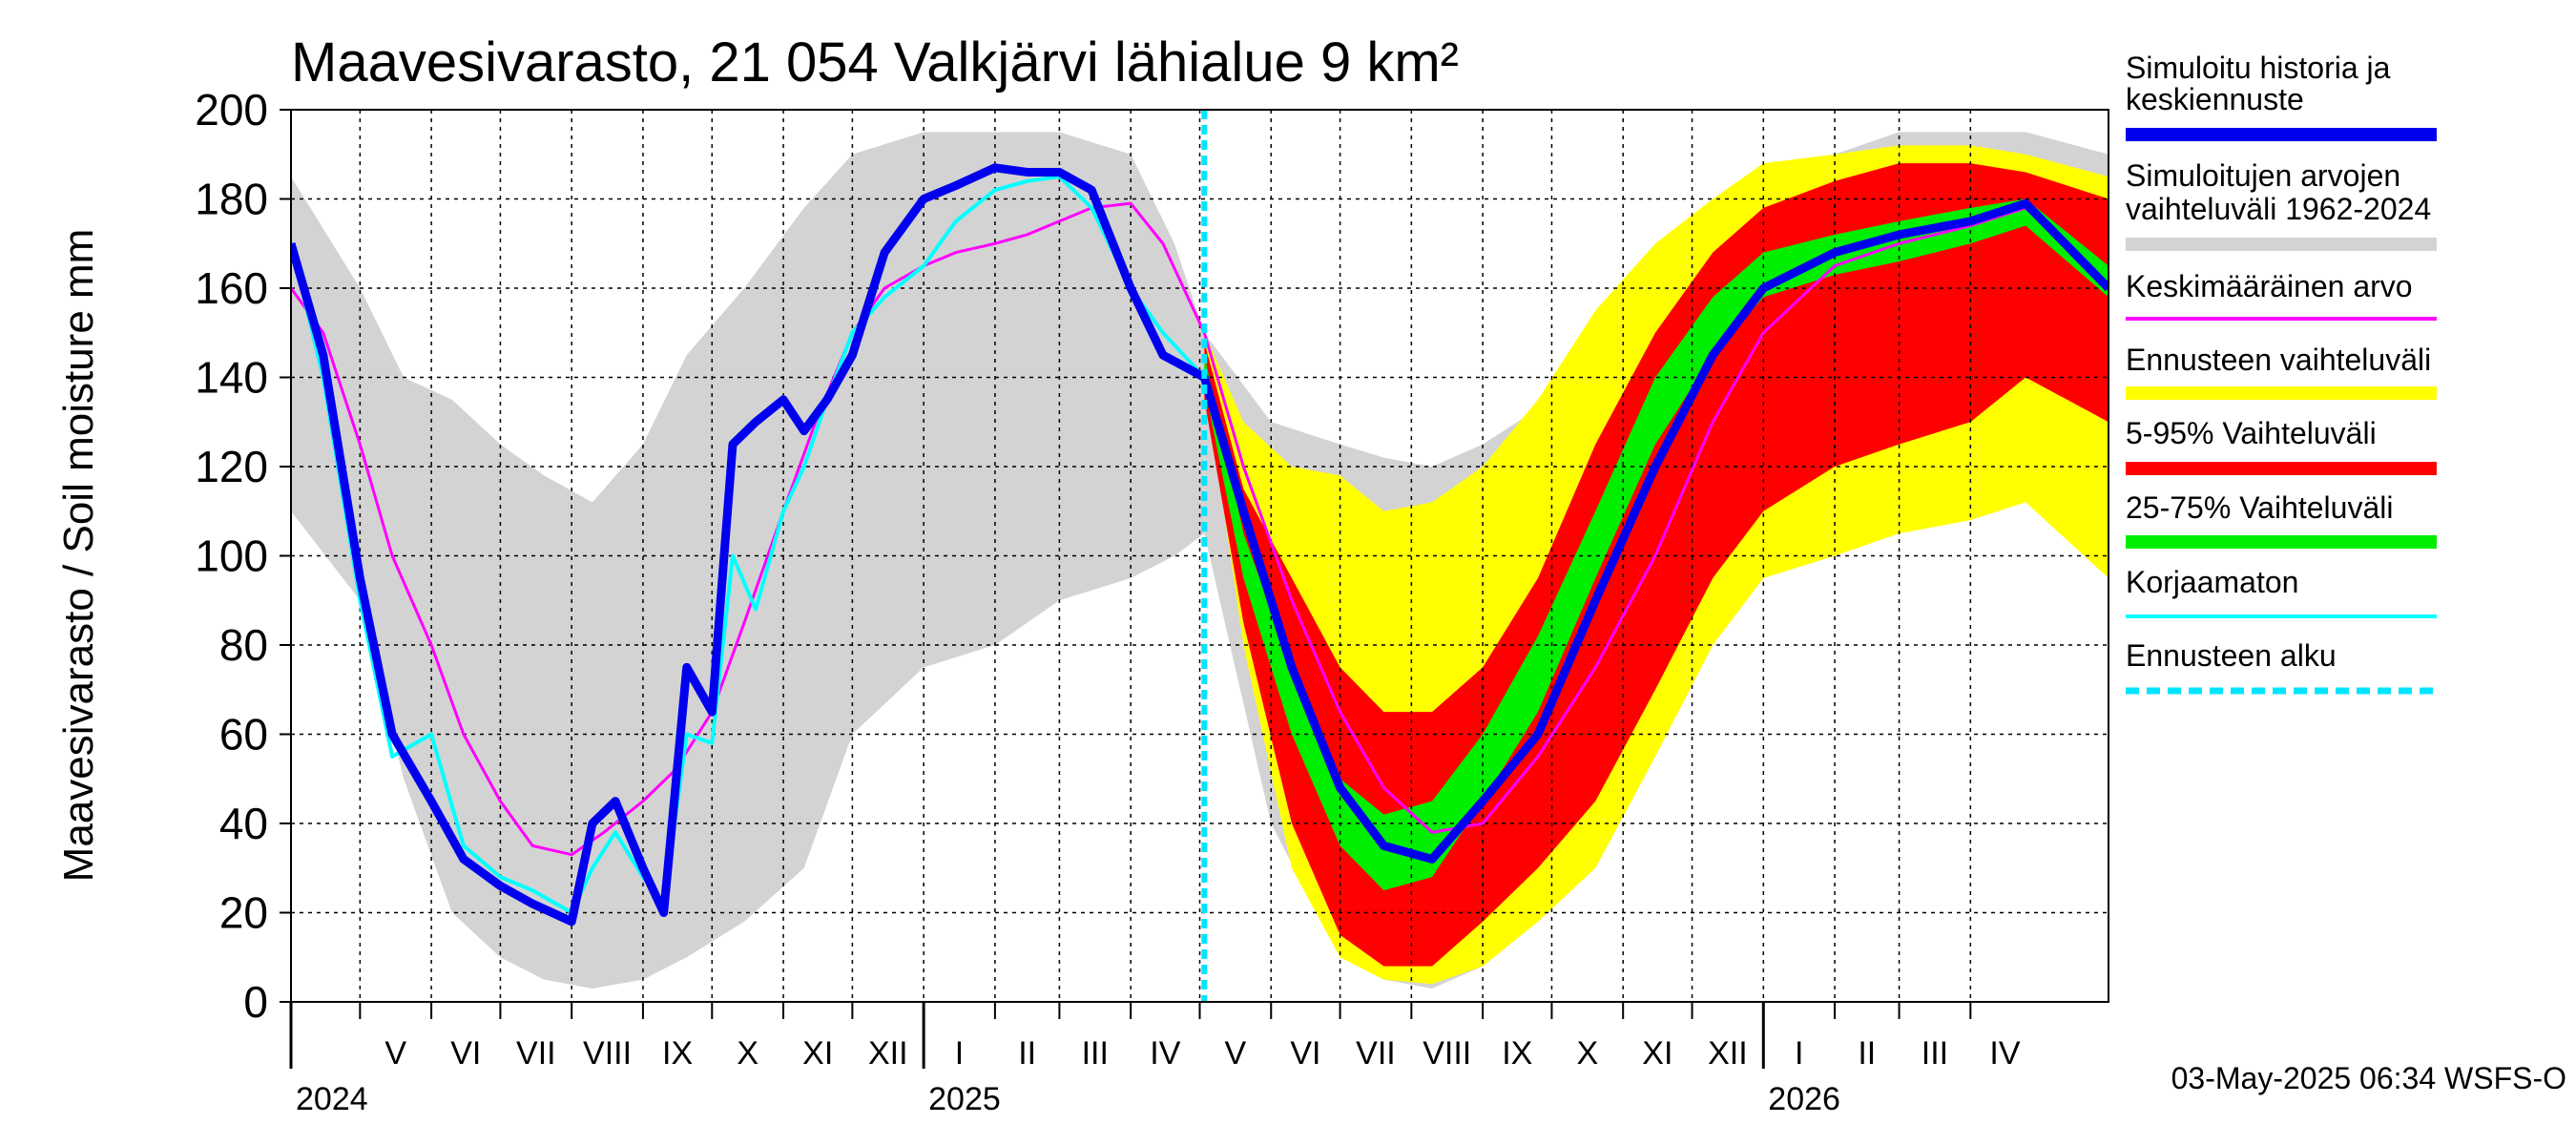 This screenshot has width=2576, height=1145. I want to click on y-tick-label: 60, so click(243, 735).